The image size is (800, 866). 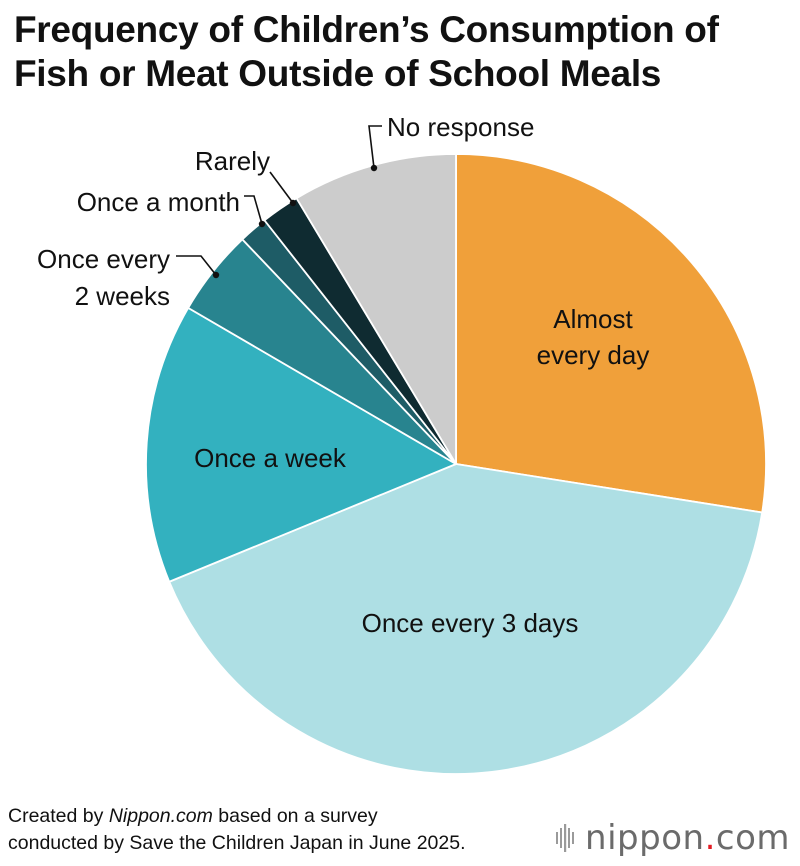 I want to click on source-prefix: Created by, so click(x=58, y=816).